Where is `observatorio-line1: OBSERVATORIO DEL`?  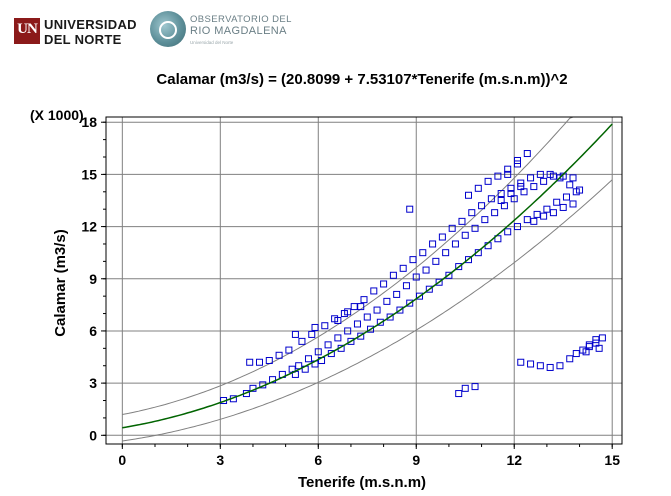
observatorio-line1: OBSERVATORIO DEL is located at coordinates (241, 19).